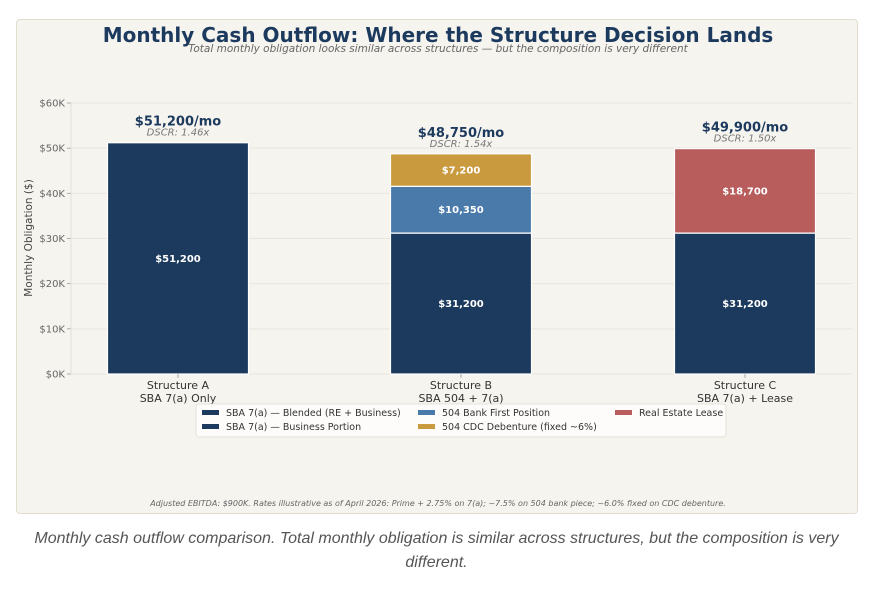 The width and height of the screenshot is (873, 591). What do you see at coordinates (461, 133) in the screenshot?
I see `bar-total-label: $48,750/mo` at bounding box center [461, 133].